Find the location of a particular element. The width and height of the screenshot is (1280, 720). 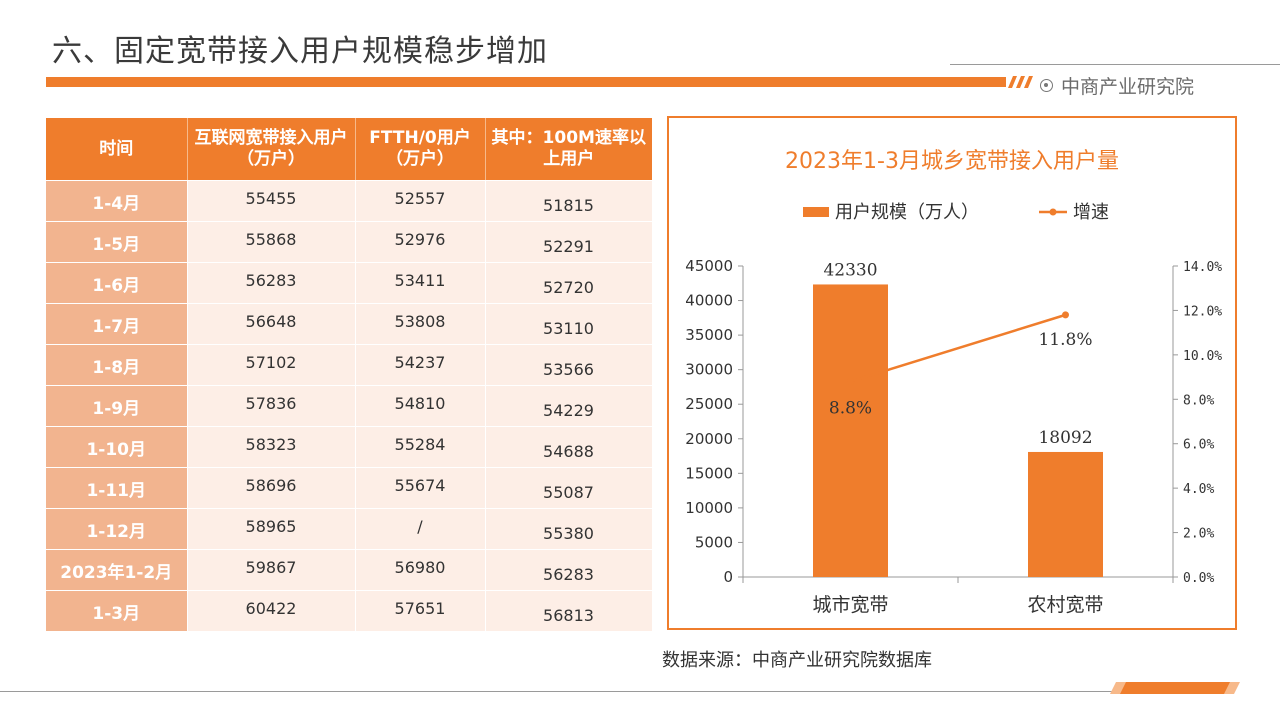

legend-line-label: 增速 is located at coordinates (1091, 212).